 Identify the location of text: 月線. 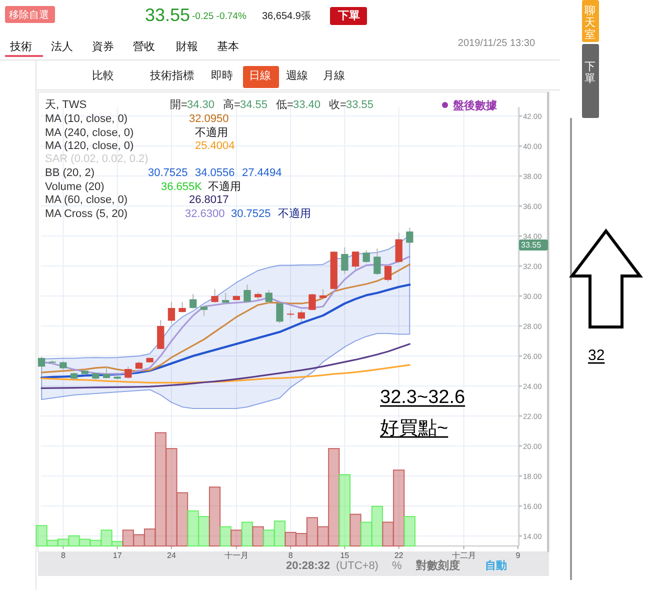
(334, 76).